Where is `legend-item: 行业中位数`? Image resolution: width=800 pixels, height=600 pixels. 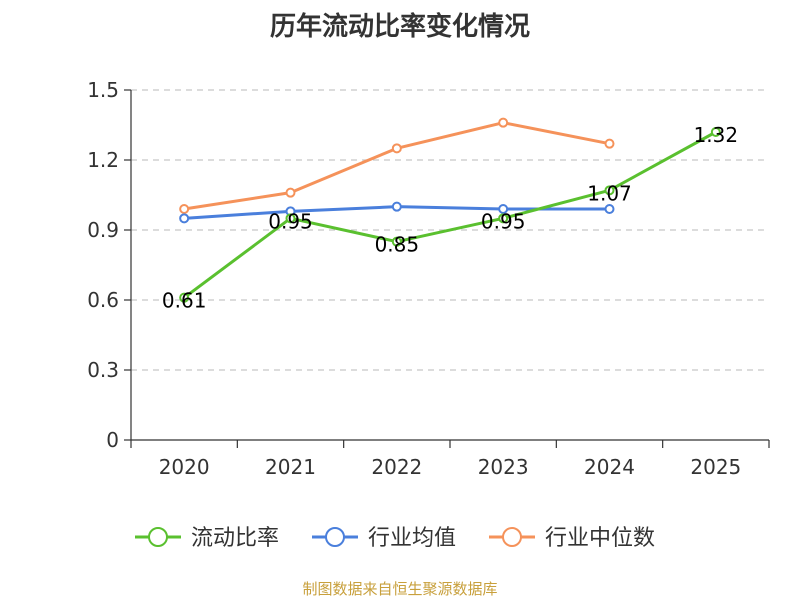 legend-item: 行业中位数 is located at coordinates (572, 538).